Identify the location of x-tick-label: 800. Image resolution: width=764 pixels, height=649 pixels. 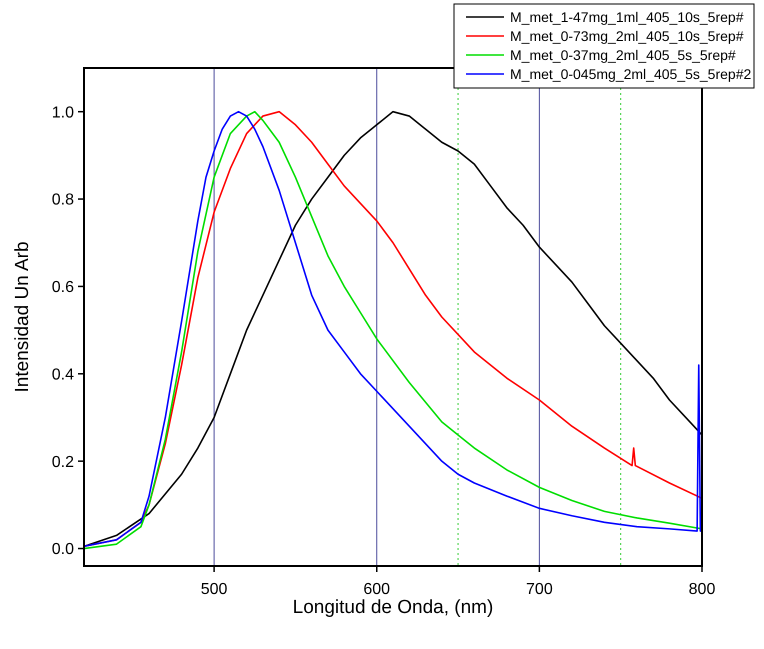
(702, 589).